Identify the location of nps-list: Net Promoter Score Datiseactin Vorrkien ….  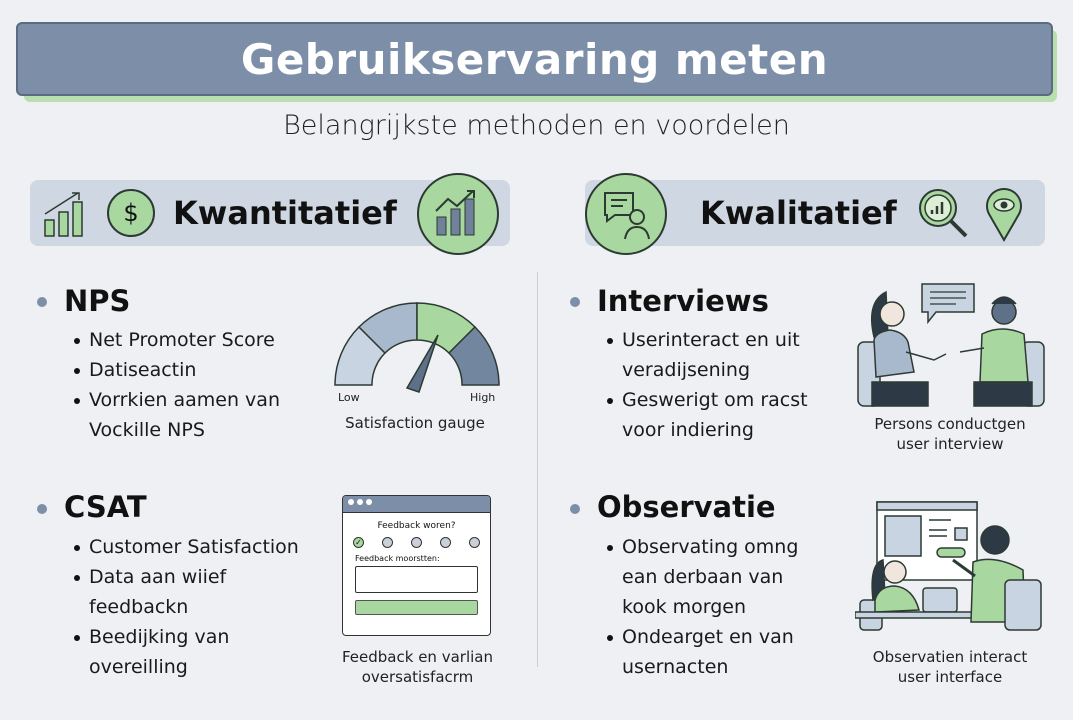
(196, 385).